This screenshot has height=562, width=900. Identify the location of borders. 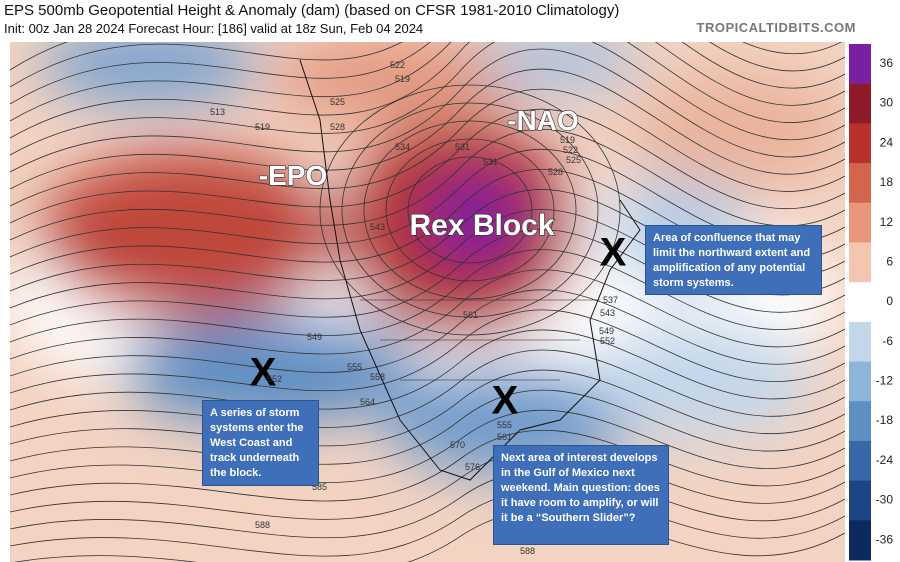
(480, 340).